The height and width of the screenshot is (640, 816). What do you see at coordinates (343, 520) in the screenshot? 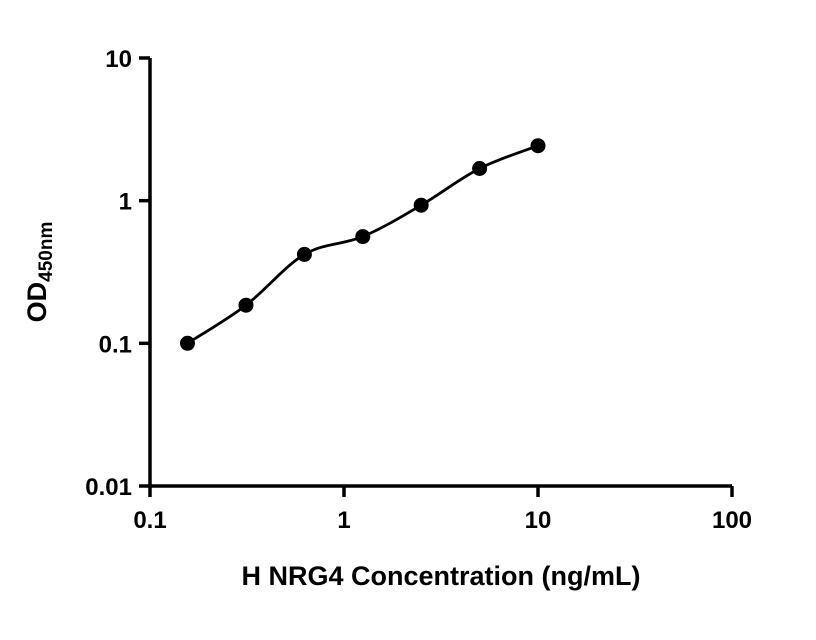
I see `x-tick-label: 1` at bounding box center [343, 520].